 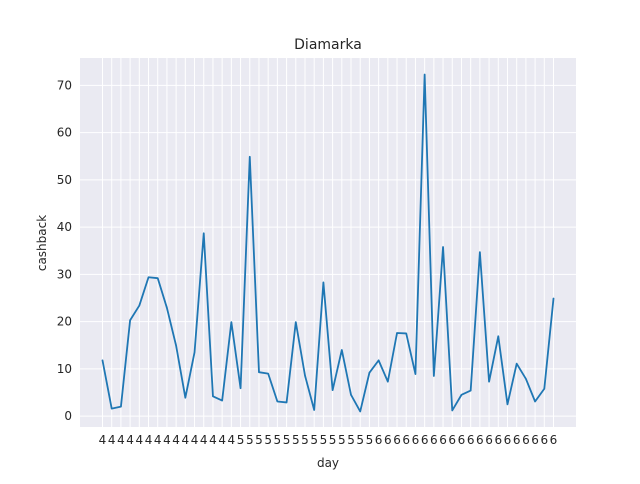 I want to click on x-axis-label: day, so click(x=328, y=463).